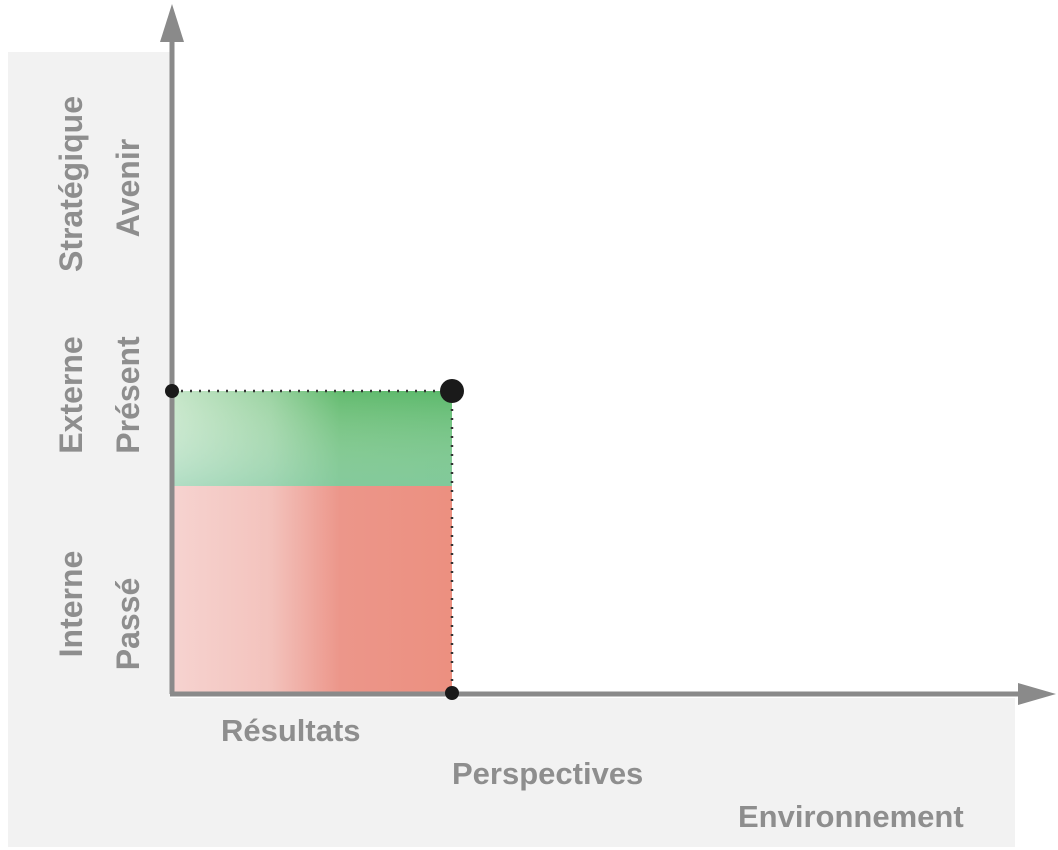 This screenshot has width=1058, height=850. I want to click on label-passe: Passé, so click(128, 624).